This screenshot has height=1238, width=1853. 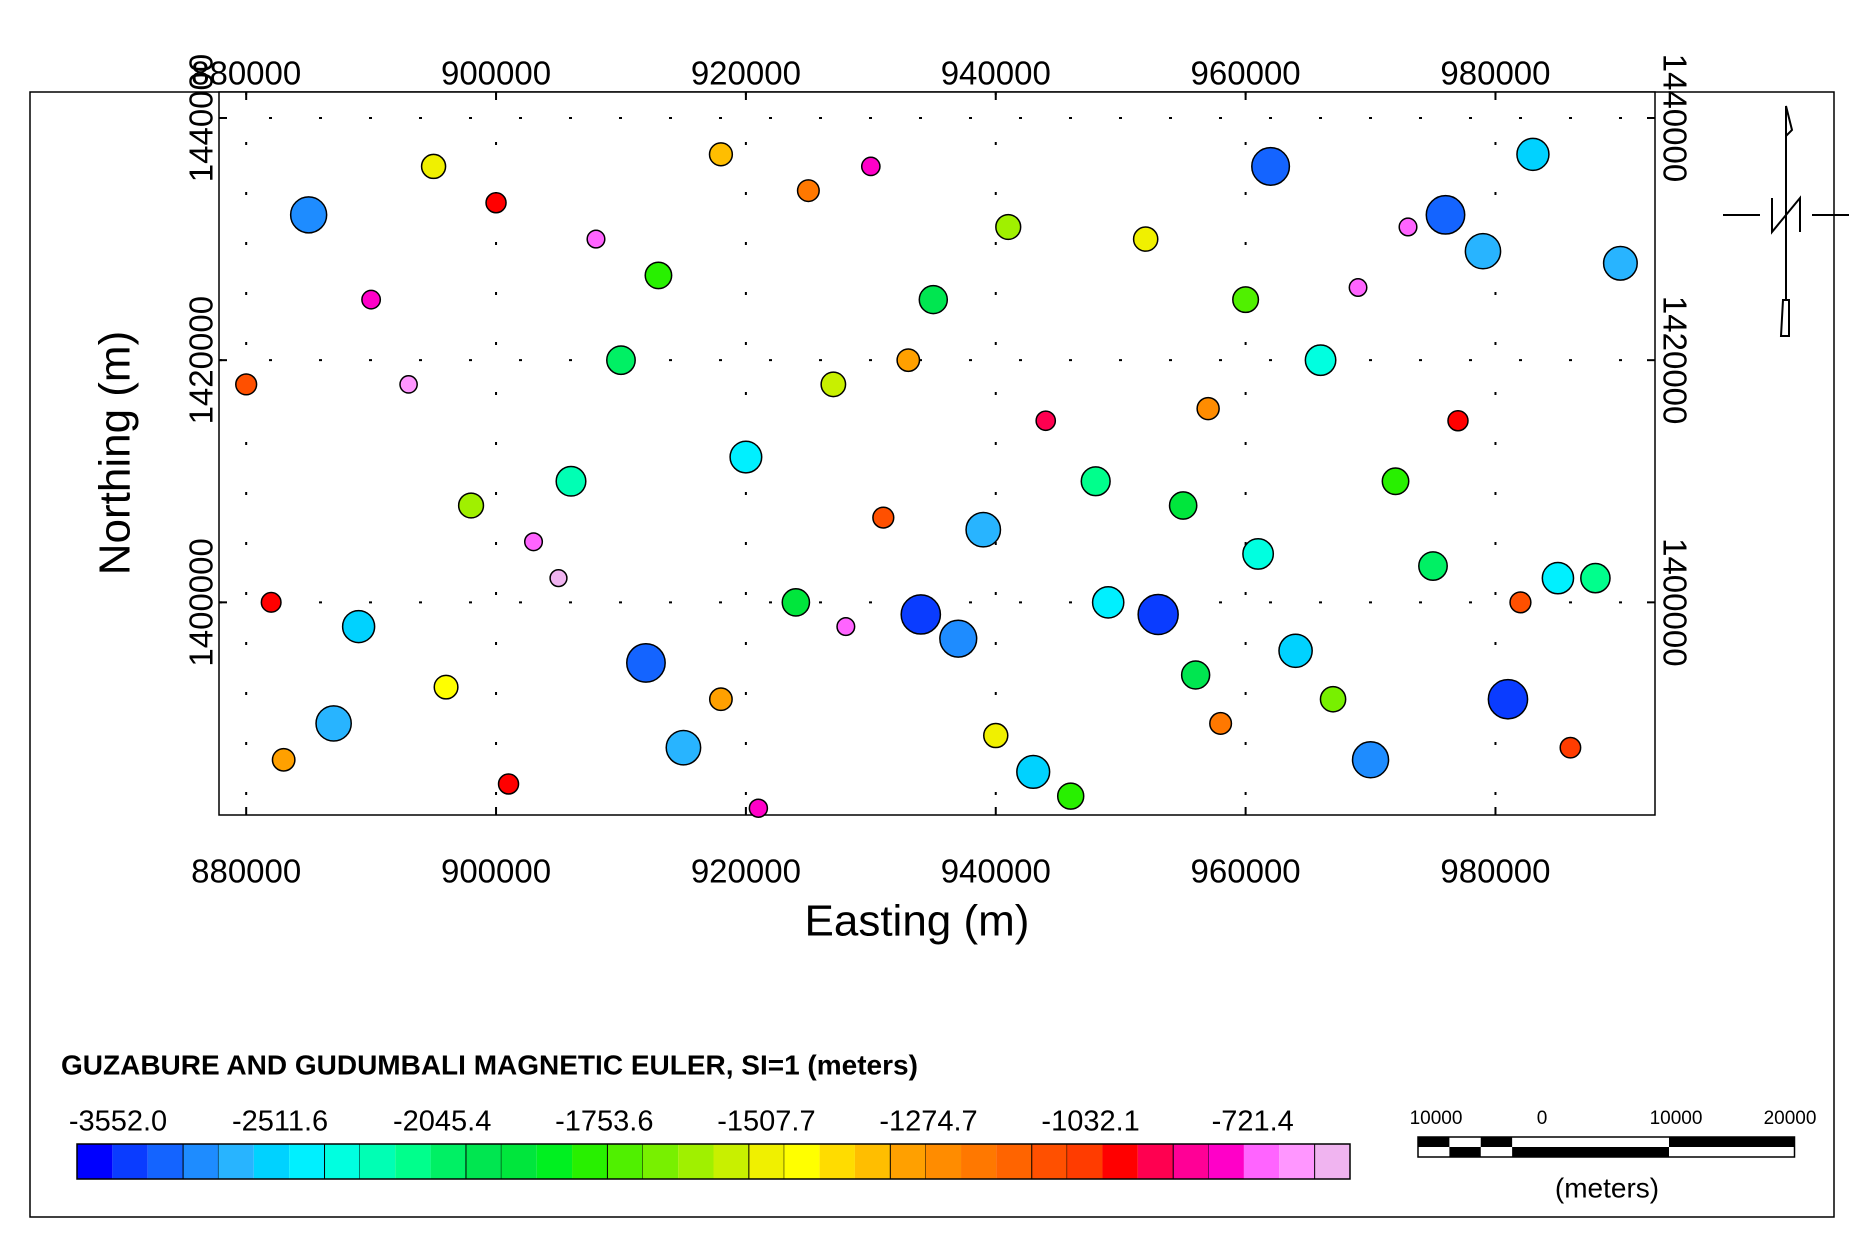 I want to click on y-tick-label-left: 1420000, so click(x=201, y=360).